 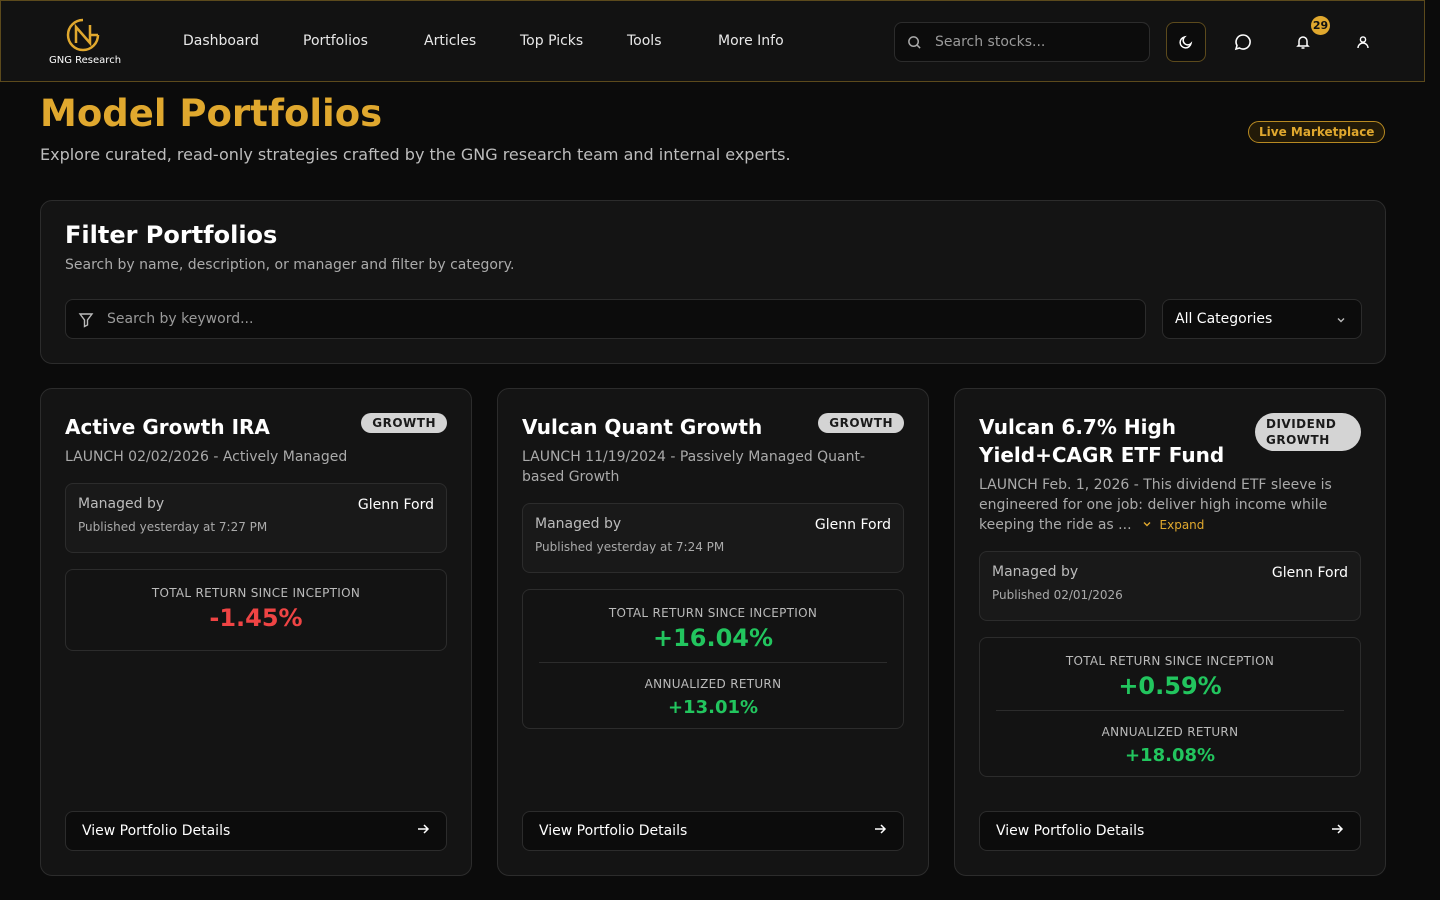 What do you see at coordinates (206, 457) in the screenshot?
I see `description-text: LAUNCH 02/02/2026 - Actively Managed` at bounding box center [206, 457].